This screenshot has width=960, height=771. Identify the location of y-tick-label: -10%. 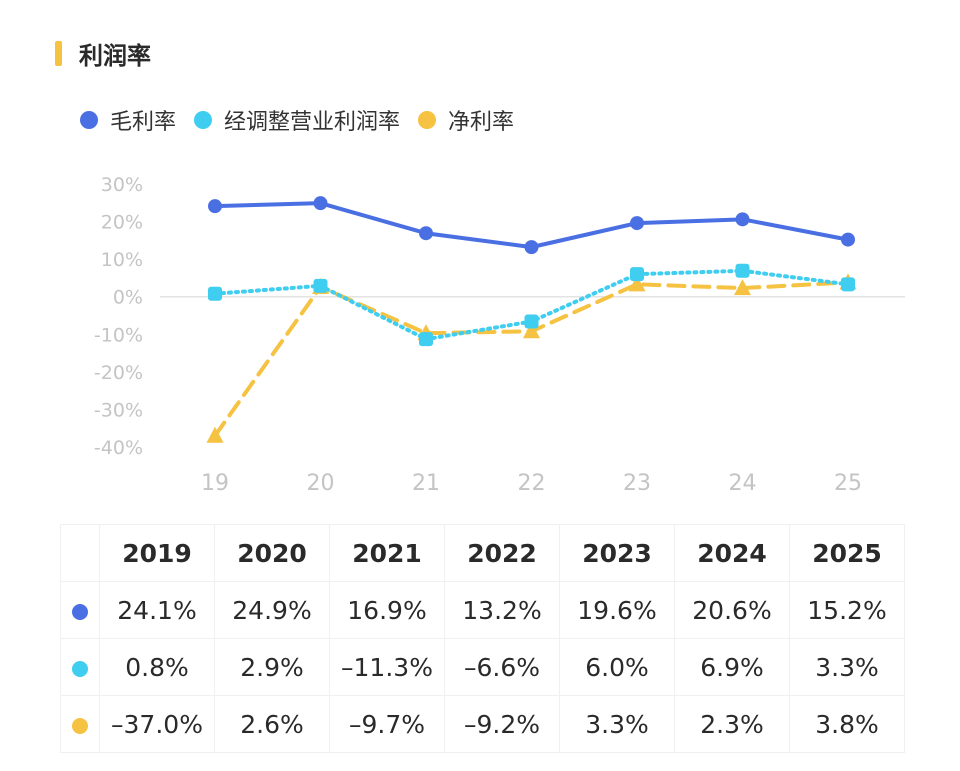
(118, 335).